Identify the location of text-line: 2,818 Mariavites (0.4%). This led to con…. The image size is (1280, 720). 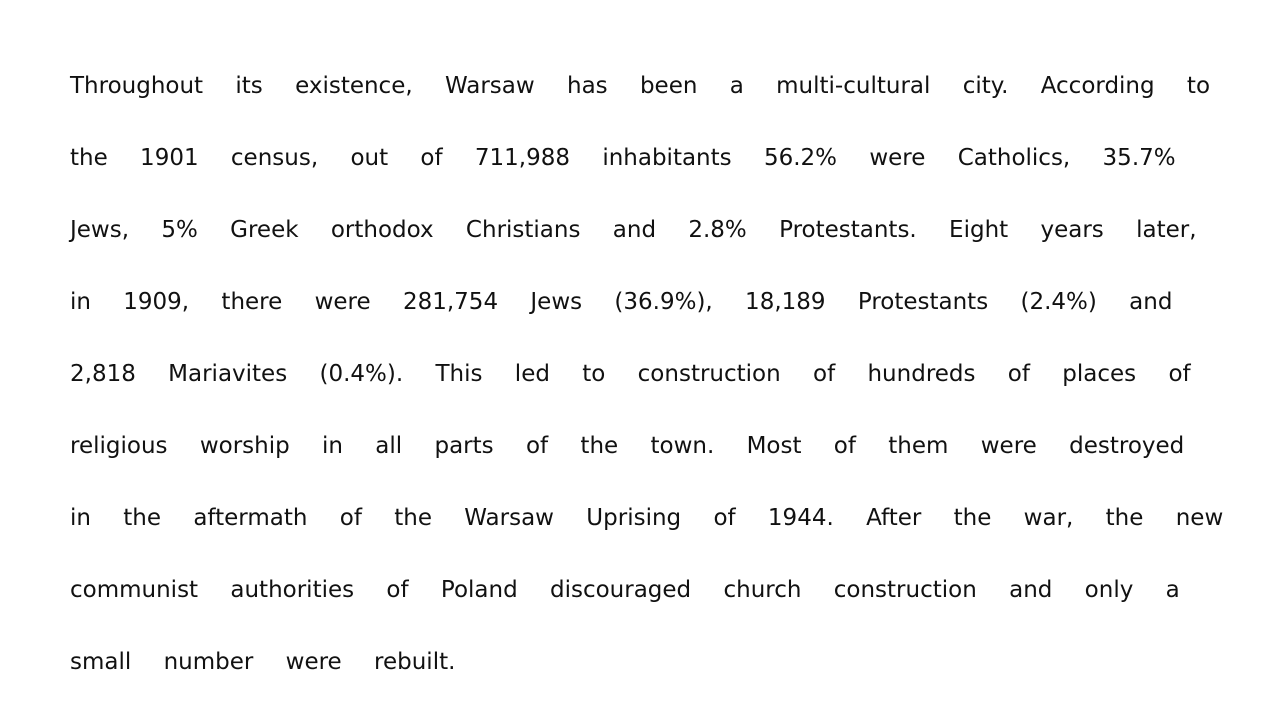
(630, 374).